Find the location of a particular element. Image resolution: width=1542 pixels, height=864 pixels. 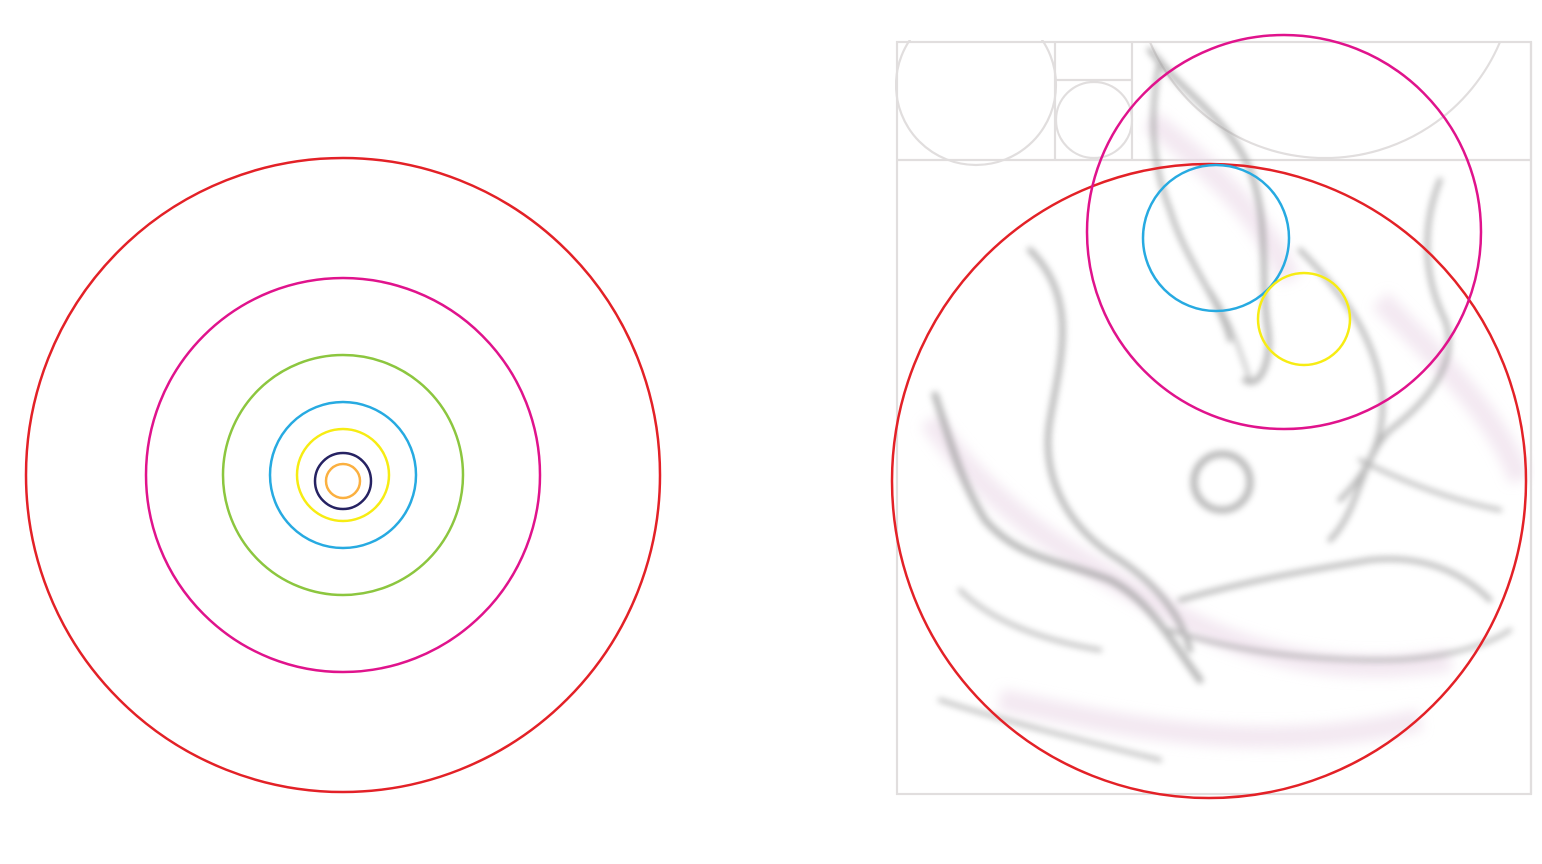

yellow-ring is located at coordinates (343, 475).